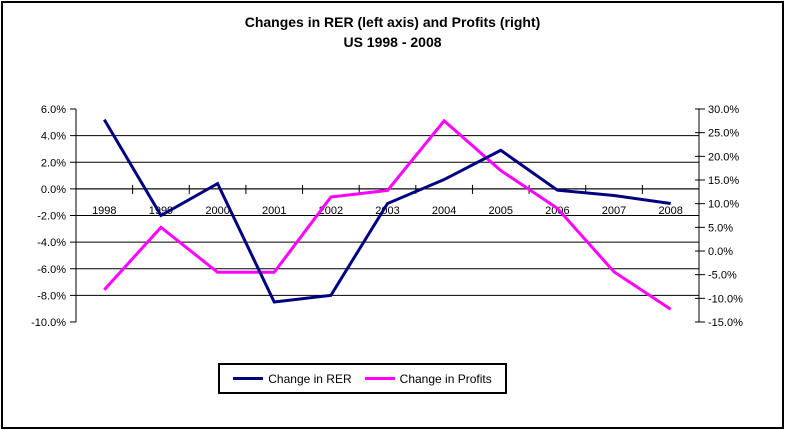  I want to click on x-axis-year-label: 2002, so click(331, 211).